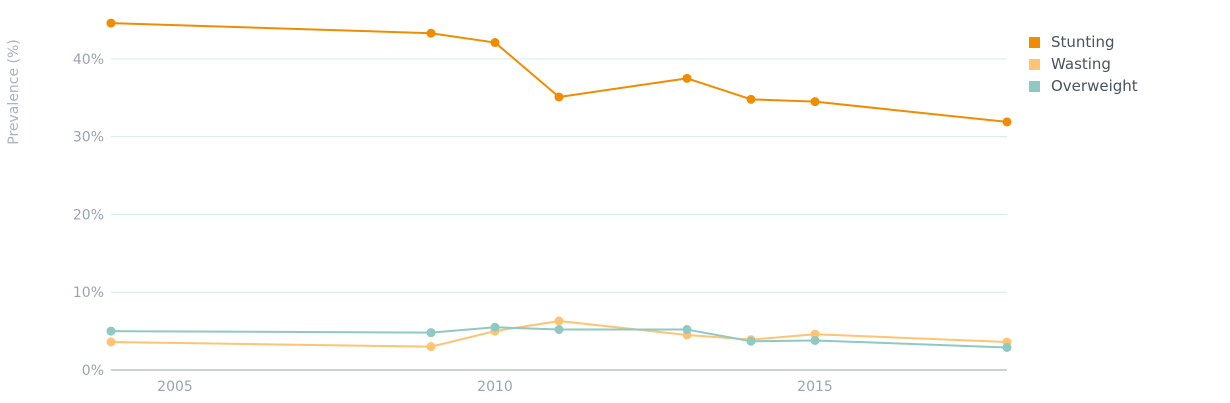 This screenshot has width=1230, height=403. I want to click on y-tick-label: 20%, so click(88, 215).